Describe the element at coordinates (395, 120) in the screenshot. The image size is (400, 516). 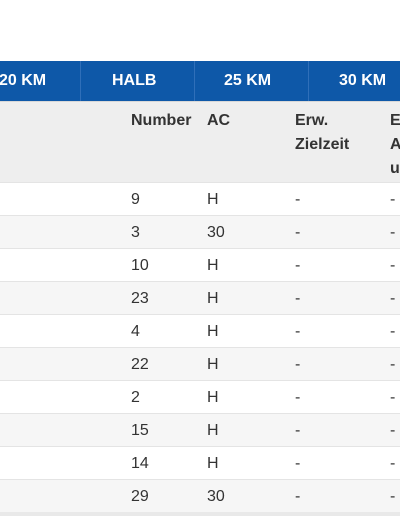
I see `column-header-truncated-line1: E` at that location.